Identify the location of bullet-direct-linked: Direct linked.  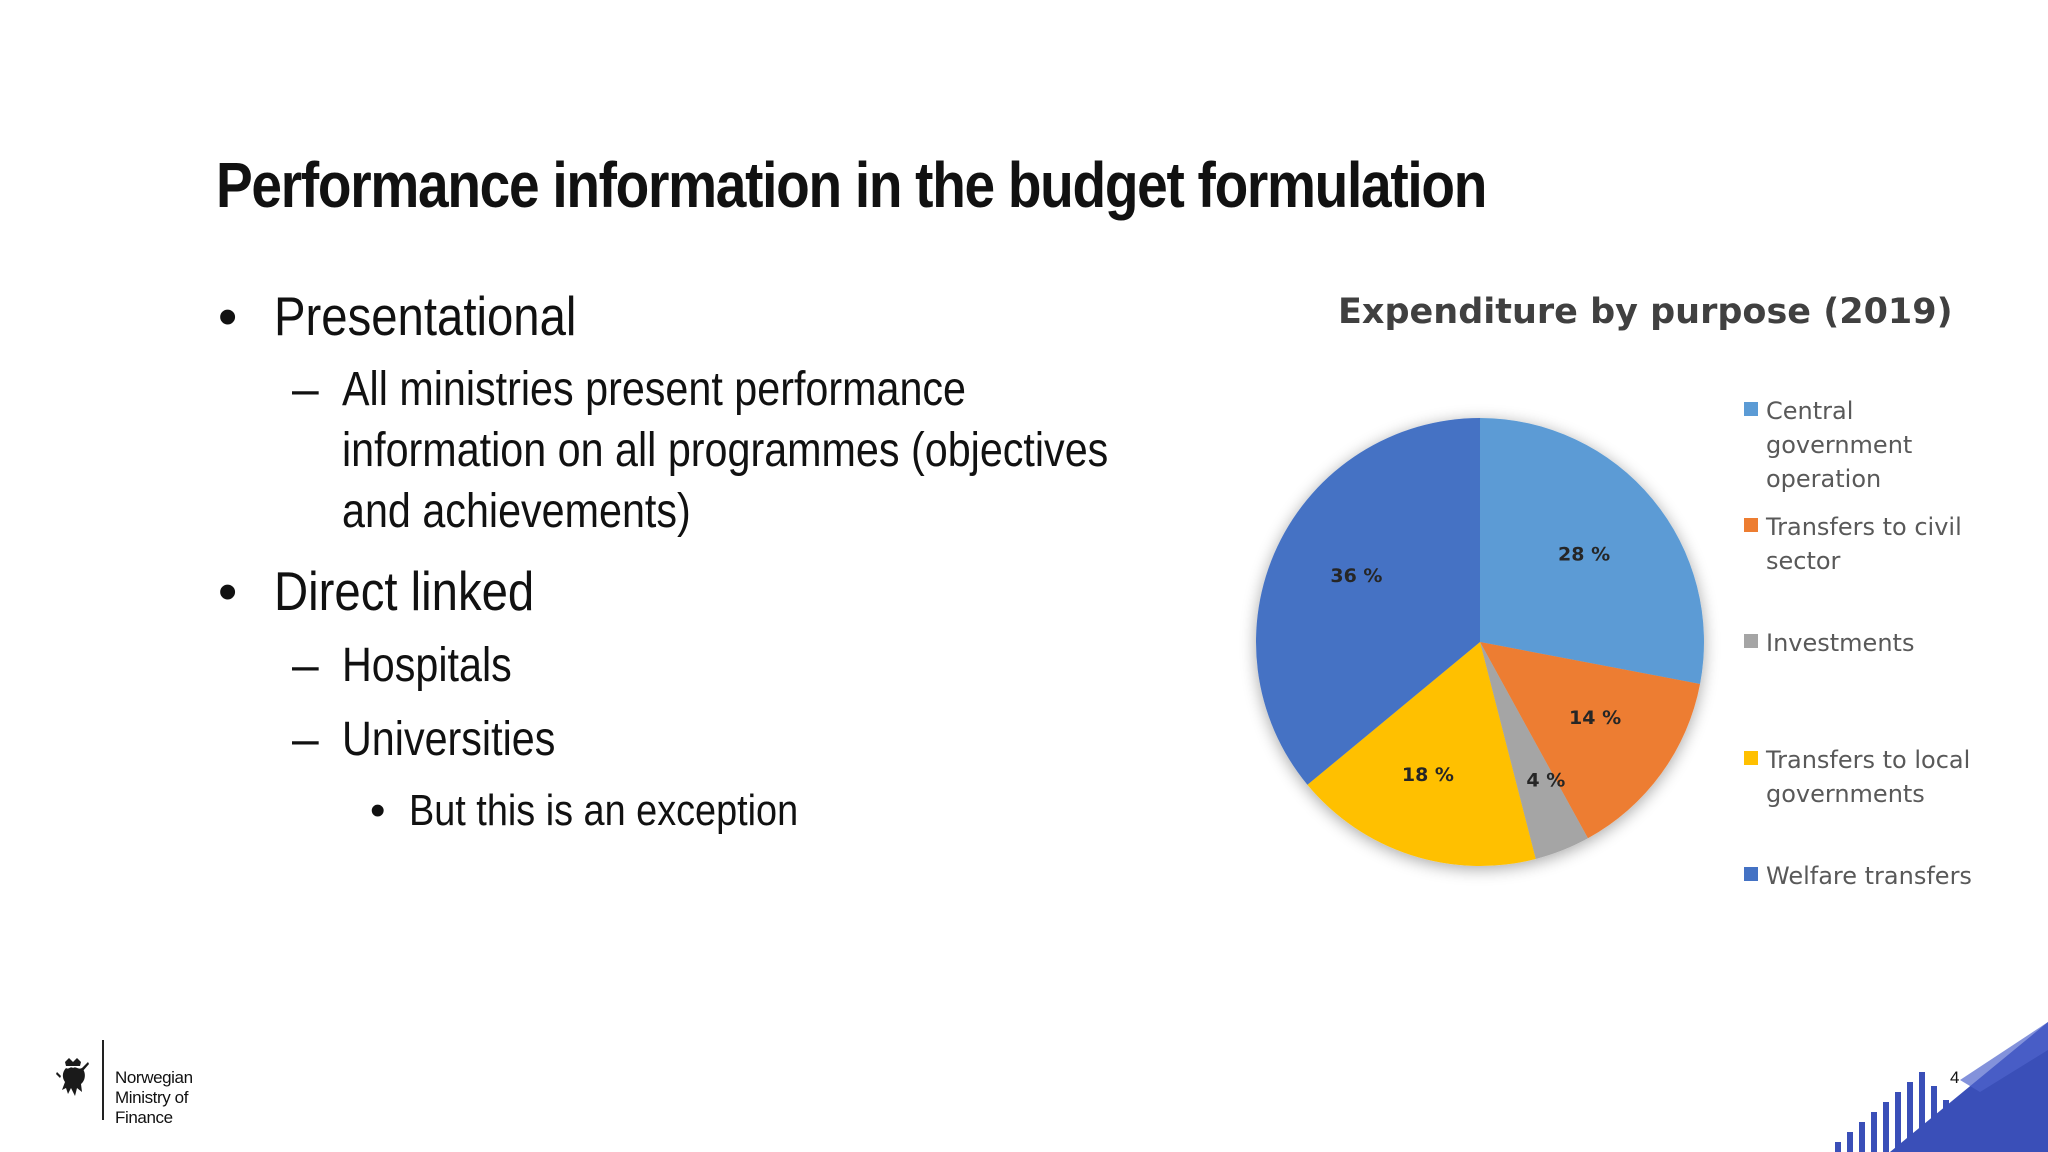
(404, 591).